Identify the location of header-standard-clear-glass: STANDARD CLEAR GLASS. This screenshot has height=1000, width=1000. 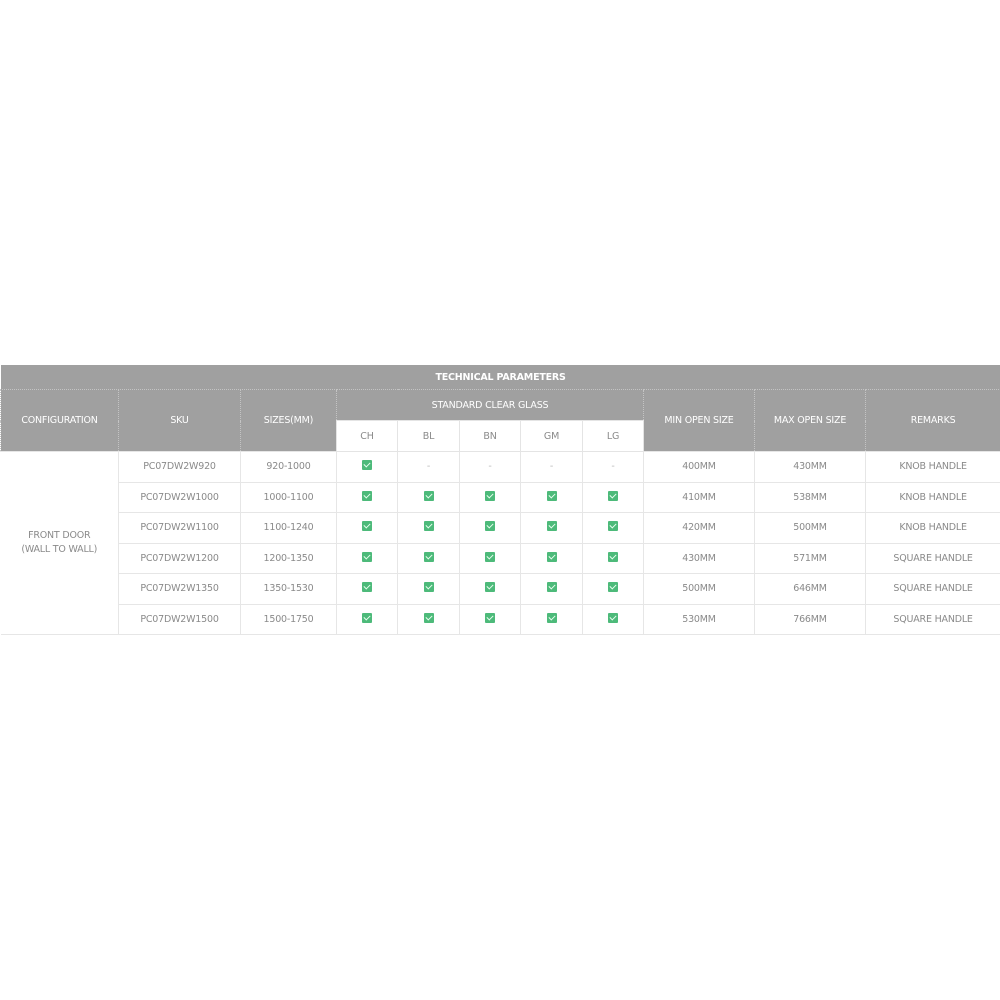
(490, 405).